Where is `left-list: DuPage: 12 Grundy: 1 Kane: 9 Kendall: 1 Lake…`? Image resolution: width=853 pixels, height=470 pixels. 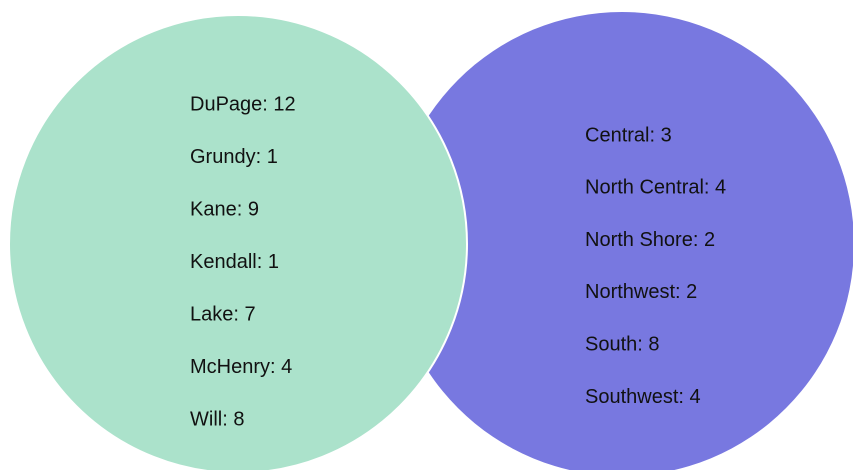
left-list: DuPage: 12 Grundy: 1 Kane: 9 Kendall: 1 Lake… is located at coordinates (243, 261).